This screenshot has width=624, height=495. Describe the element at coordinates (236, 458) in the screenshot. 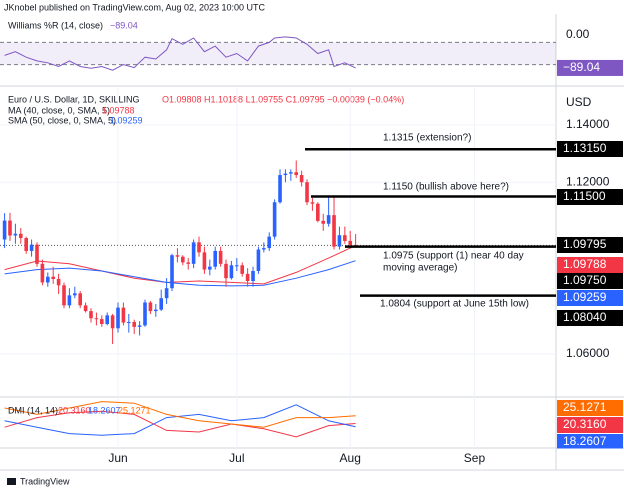

I see `x-tick-label: Jul` at that location.